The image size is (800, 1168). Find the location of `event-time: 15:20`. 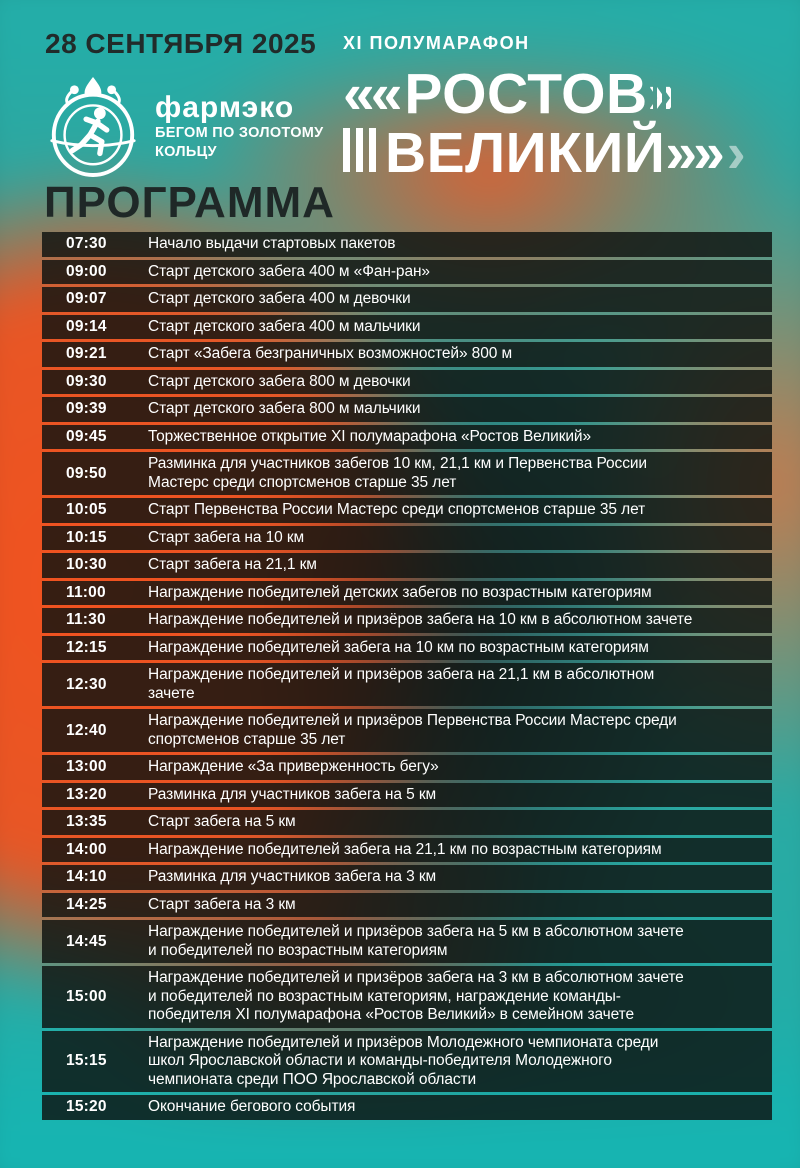

event-time: 15:20 is located at coordinates (86, 1107).